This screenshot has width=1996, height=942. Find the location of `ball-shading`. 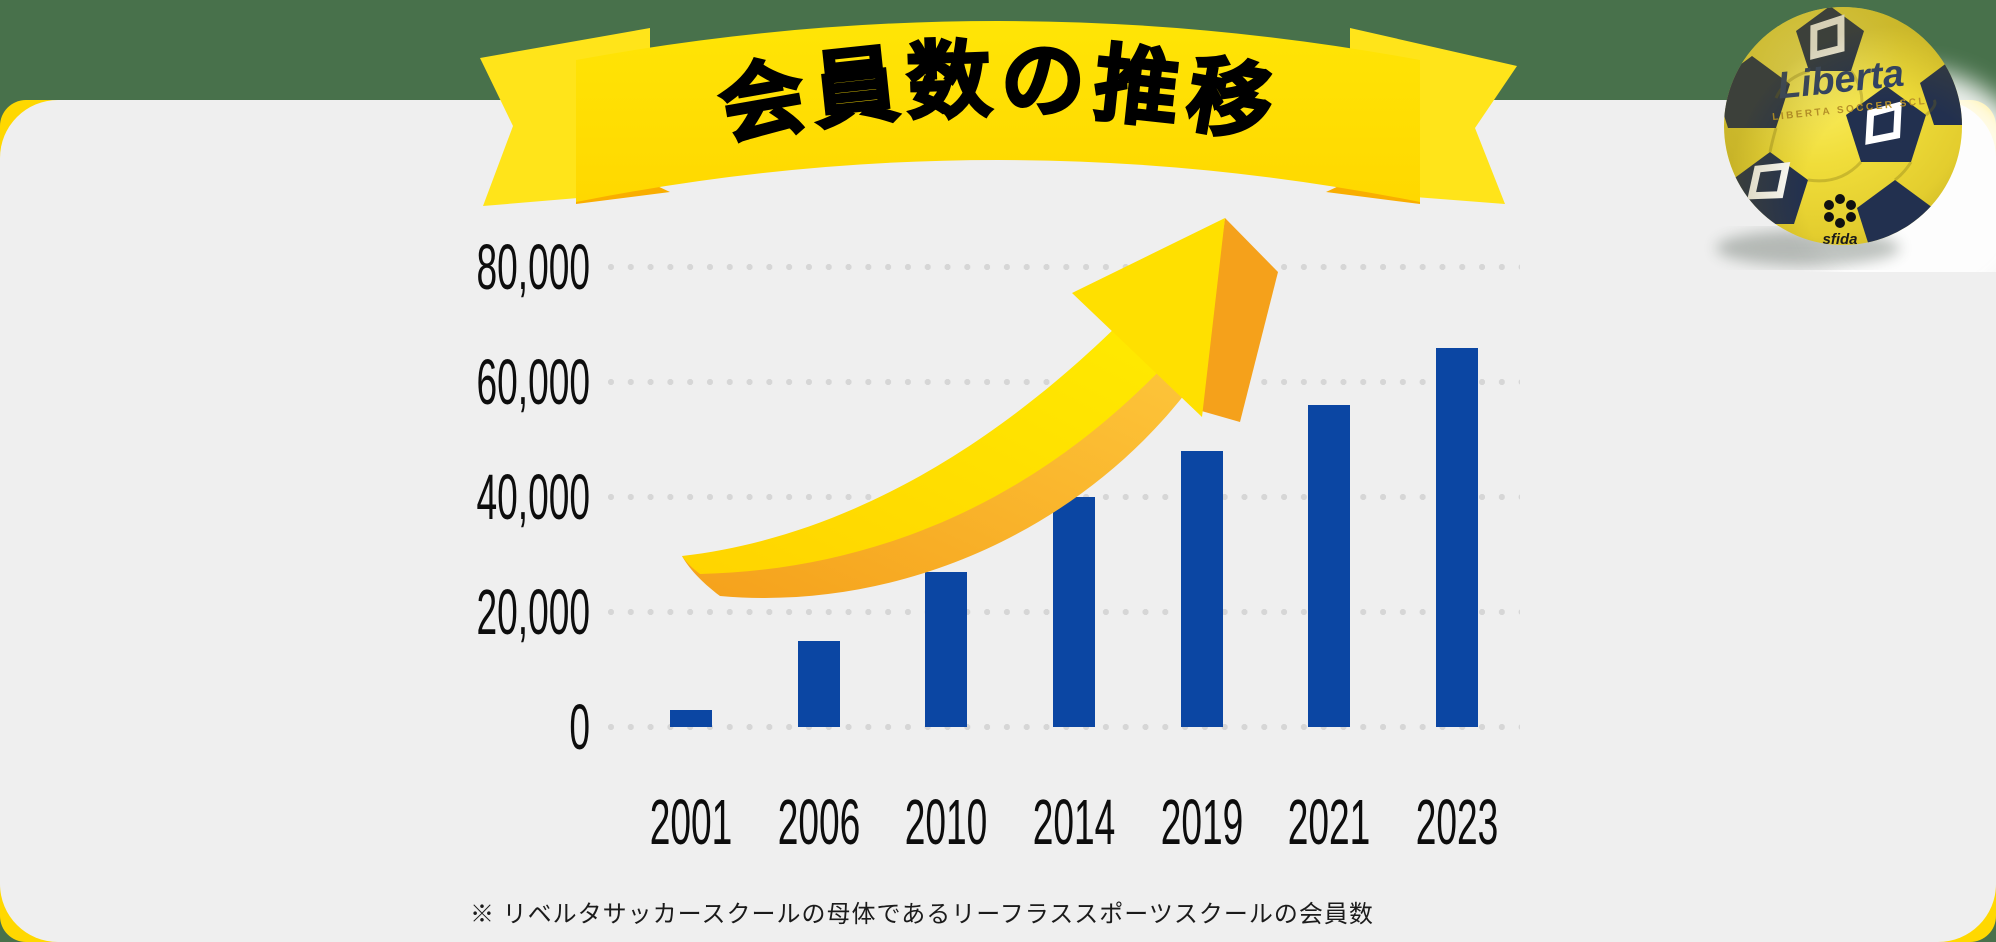

ball-shading is located at coordinates (1843, 126).